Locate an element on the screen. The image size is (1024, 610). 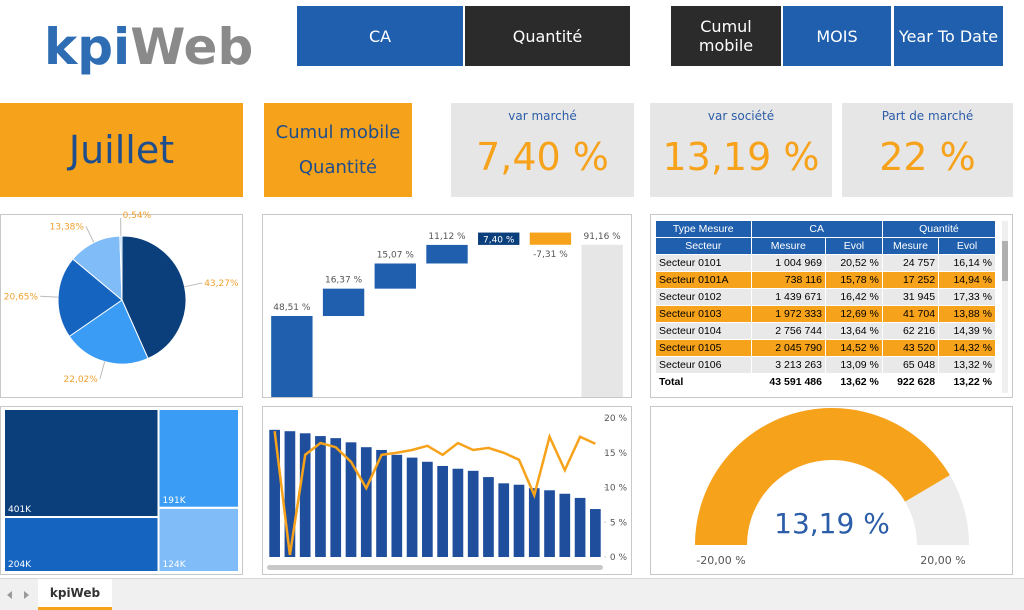
logo-part: Web is located at coordinates (191, 47).